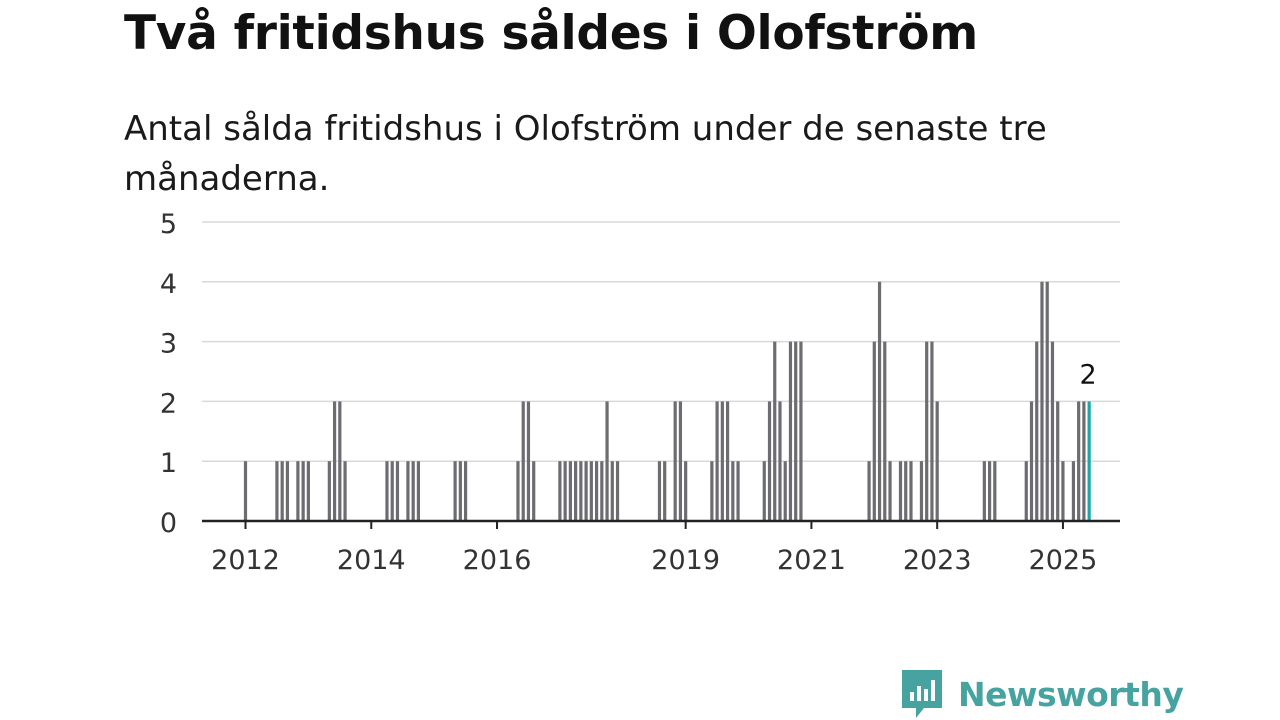 The width and height of the screenshot is (1280, 720). What do you see at coordinates (811, 560) in the screenshot?
I see `x-tick-label: 2021` at bounding box center [811, 560].